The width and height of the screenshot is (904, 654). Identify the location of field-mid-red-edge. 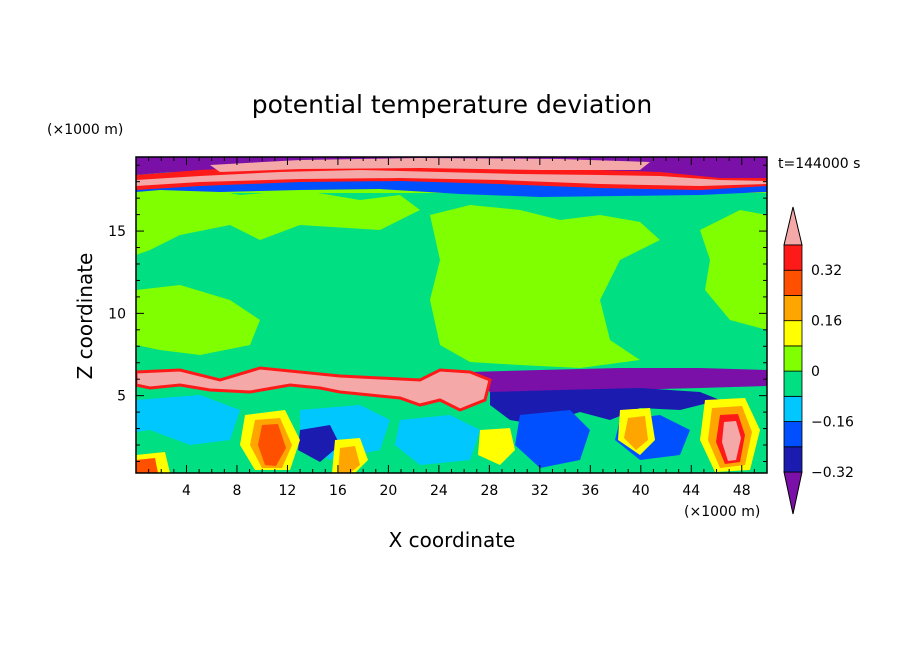
(314, 389).